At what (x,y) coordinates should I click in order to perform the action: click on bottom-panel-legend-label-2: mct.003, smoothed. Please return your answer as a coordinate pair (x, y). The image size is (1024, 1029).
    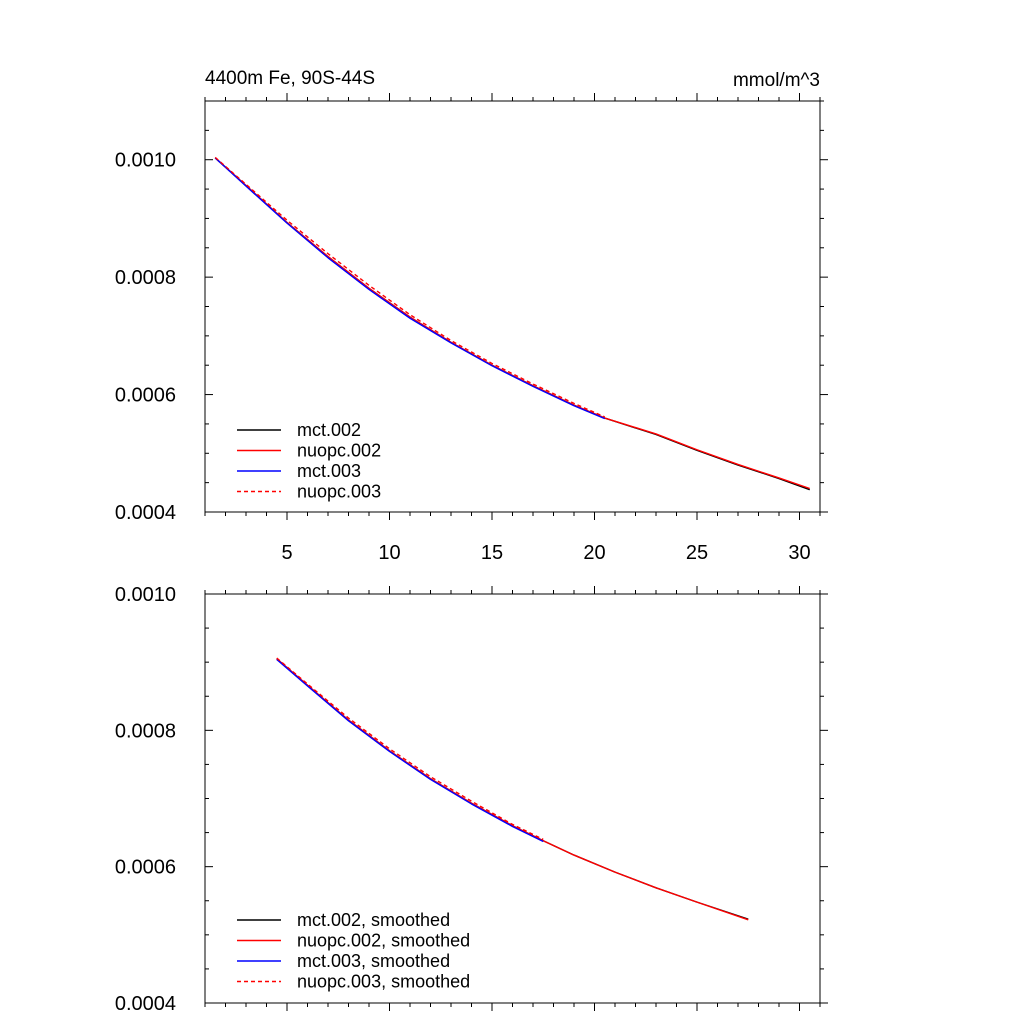
    Looking at the image, I should click on (373, 961).